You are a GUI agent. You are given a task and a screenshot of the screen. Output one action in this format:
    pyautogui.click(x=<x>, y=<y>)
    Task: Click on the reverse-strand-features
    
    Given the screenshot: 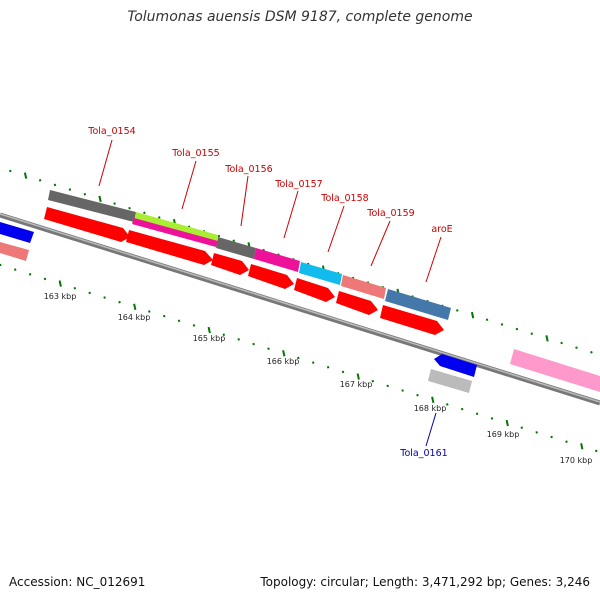 What is the action you would take?
    pyautogui.click(x=514, y=371)
    